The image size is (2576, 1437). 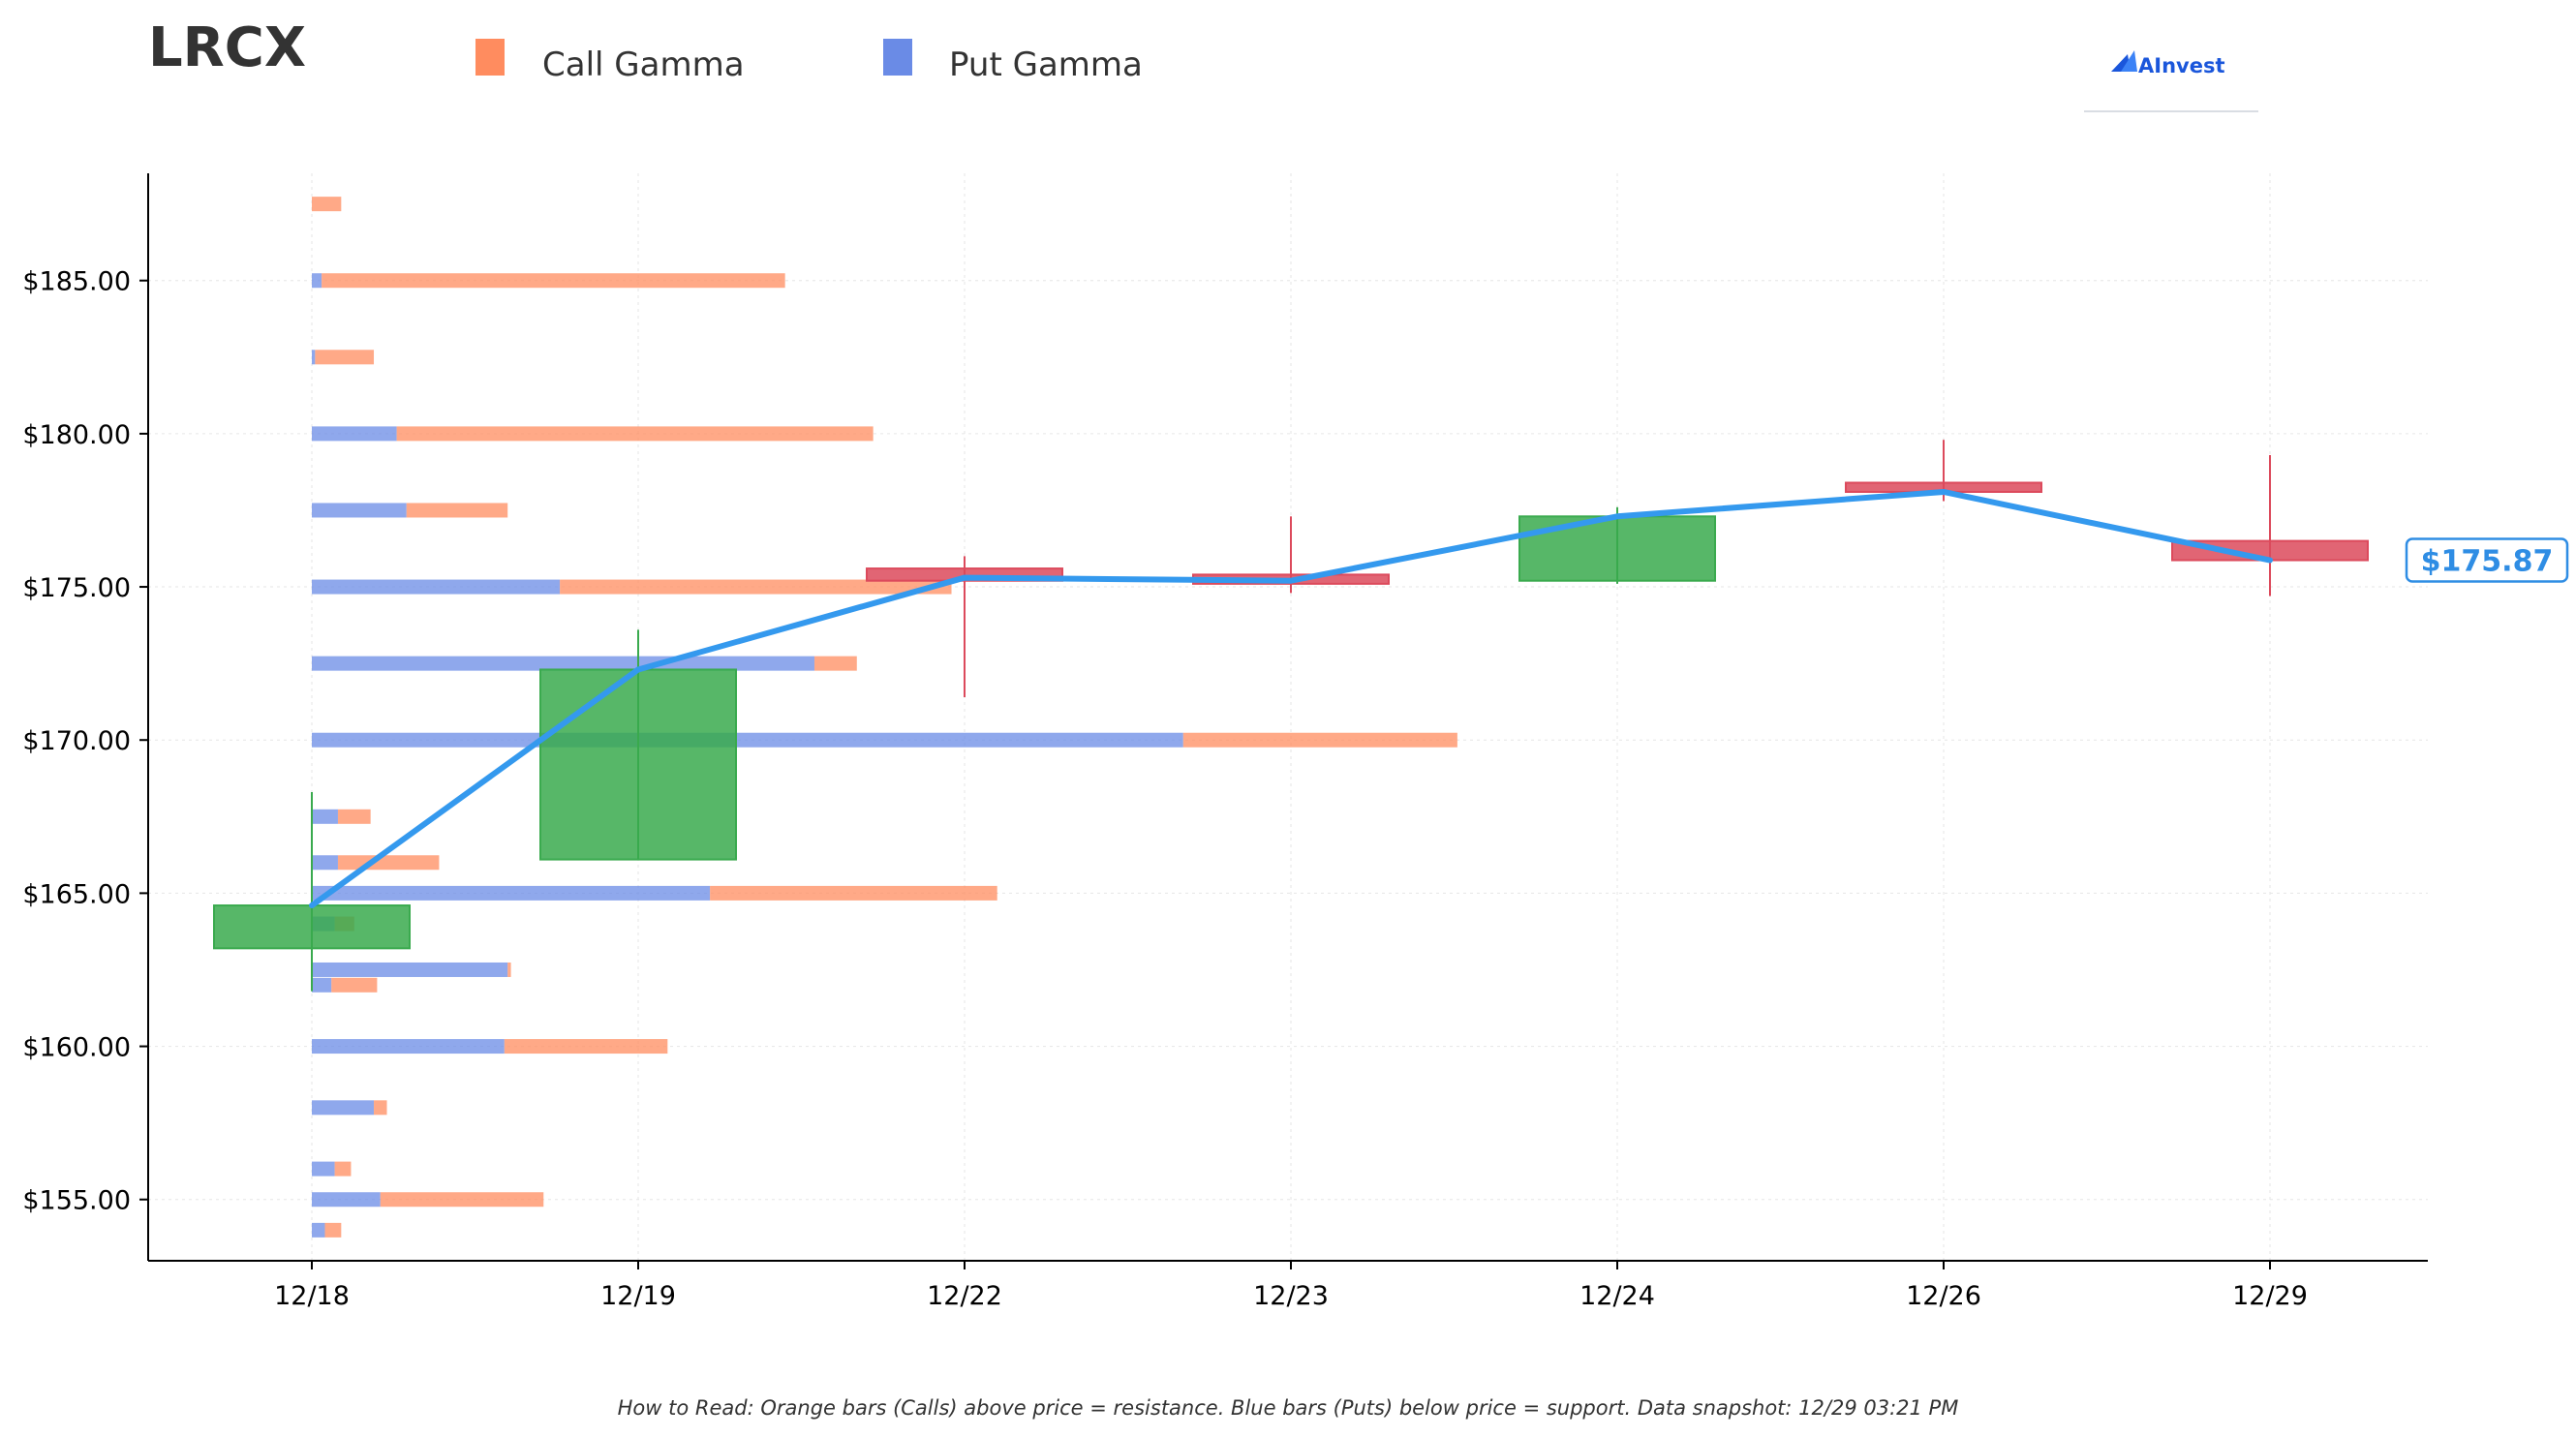 What do you see at coordinates (2124, 61) in the screenshot?
I see `logo-mark-icon` at bounding box center [2124, 61].